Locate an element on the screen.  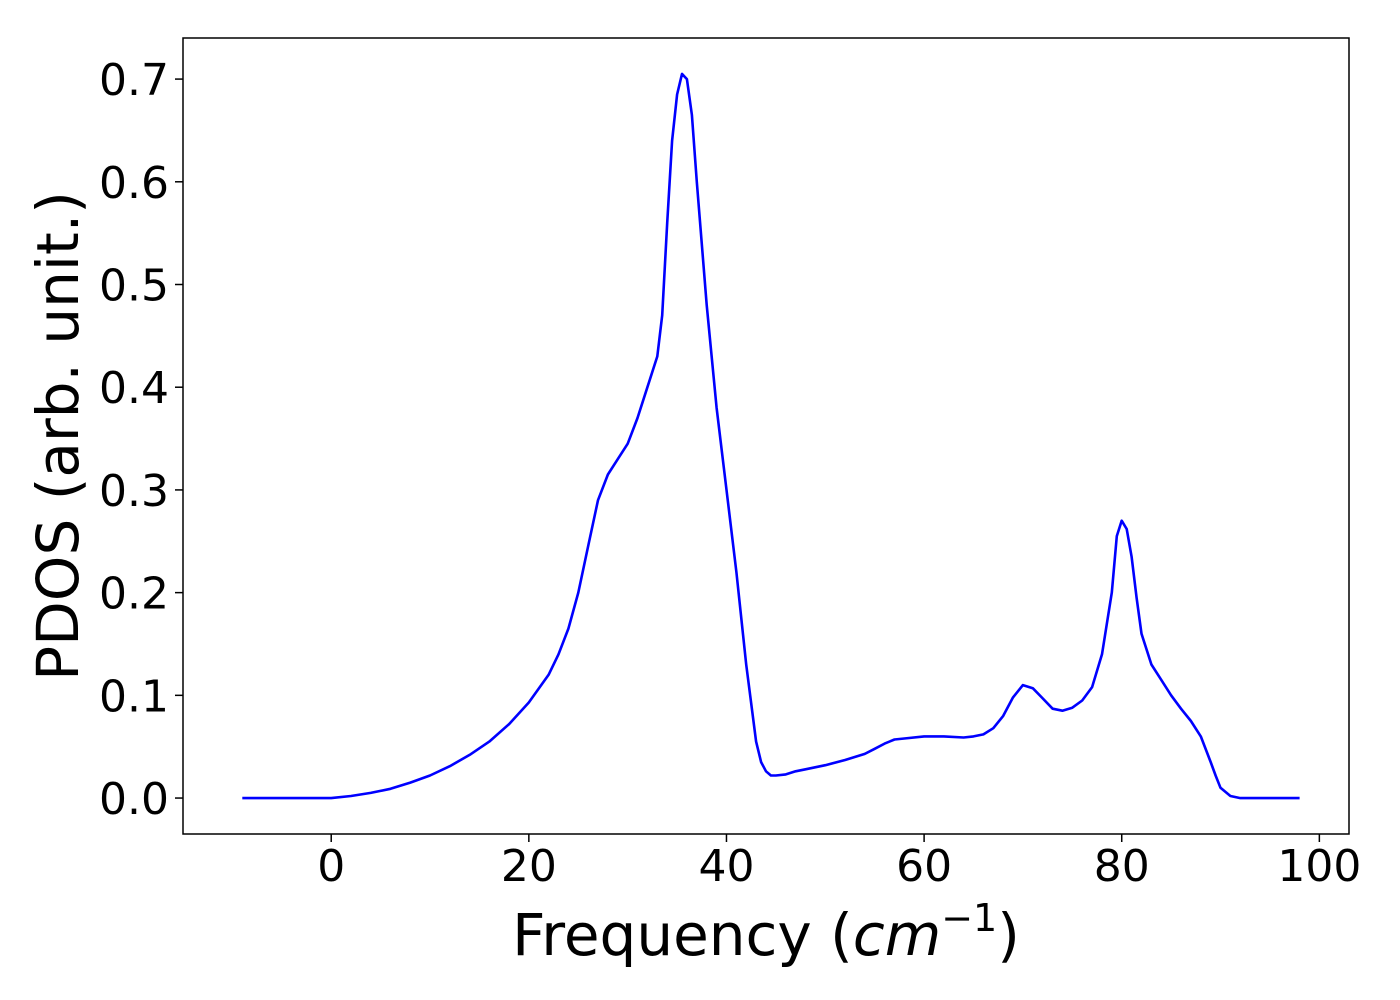
x-tick-label: 80 is located at coordinates (1122, 866).